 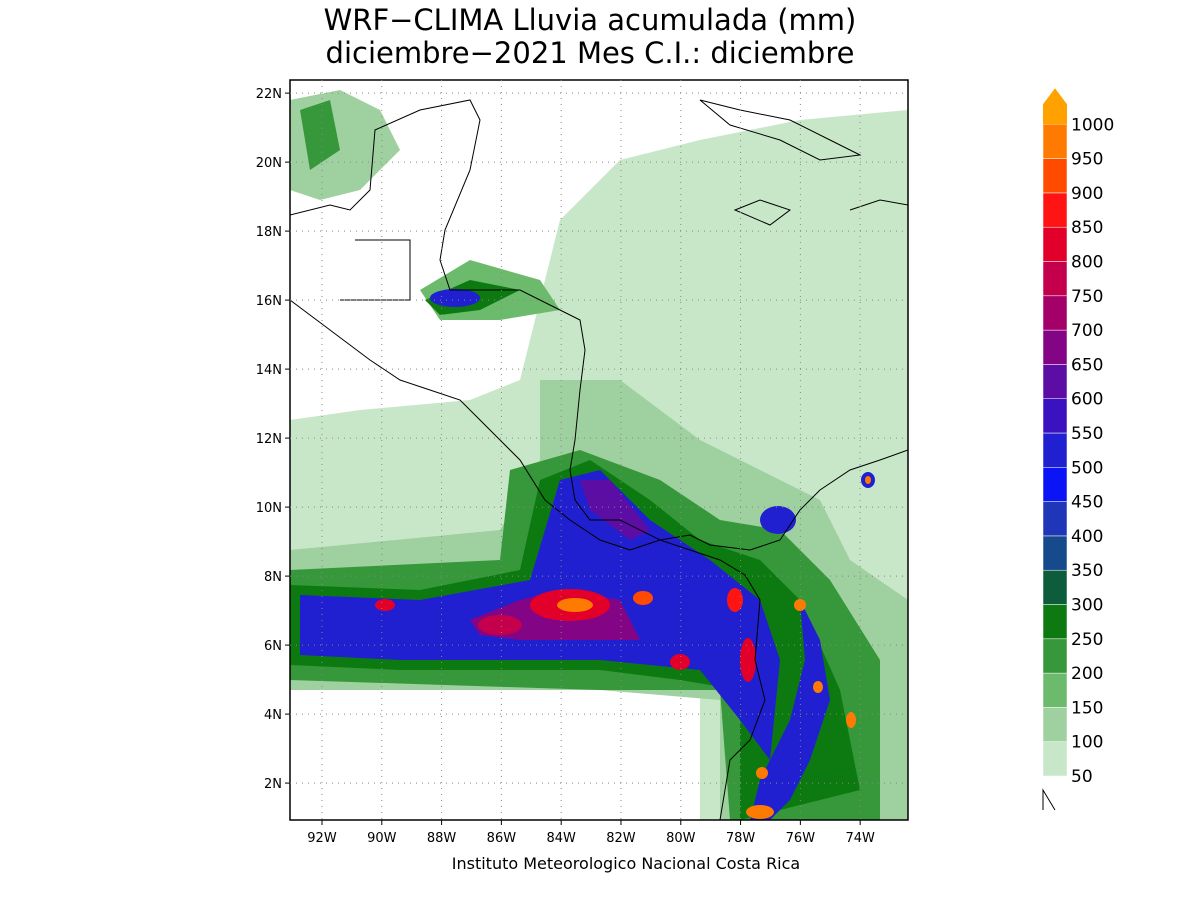 I want to click on lon-tick-label: 78W, so click(x=741, y=838).